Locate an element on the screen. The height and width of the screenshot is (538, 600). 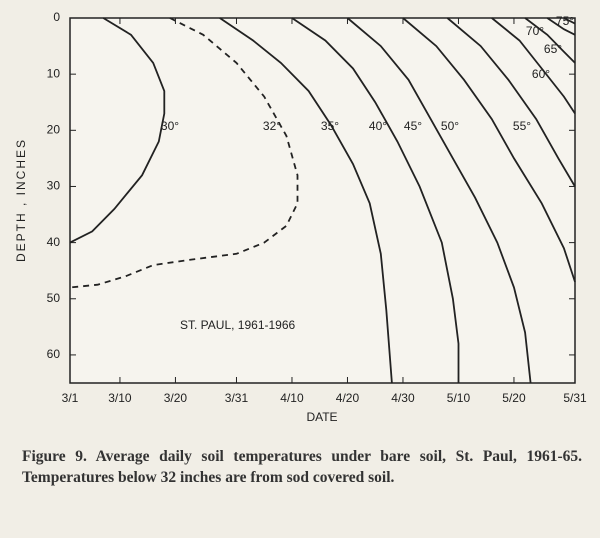
contour-label: 75° is located at coordinates (565, 21).